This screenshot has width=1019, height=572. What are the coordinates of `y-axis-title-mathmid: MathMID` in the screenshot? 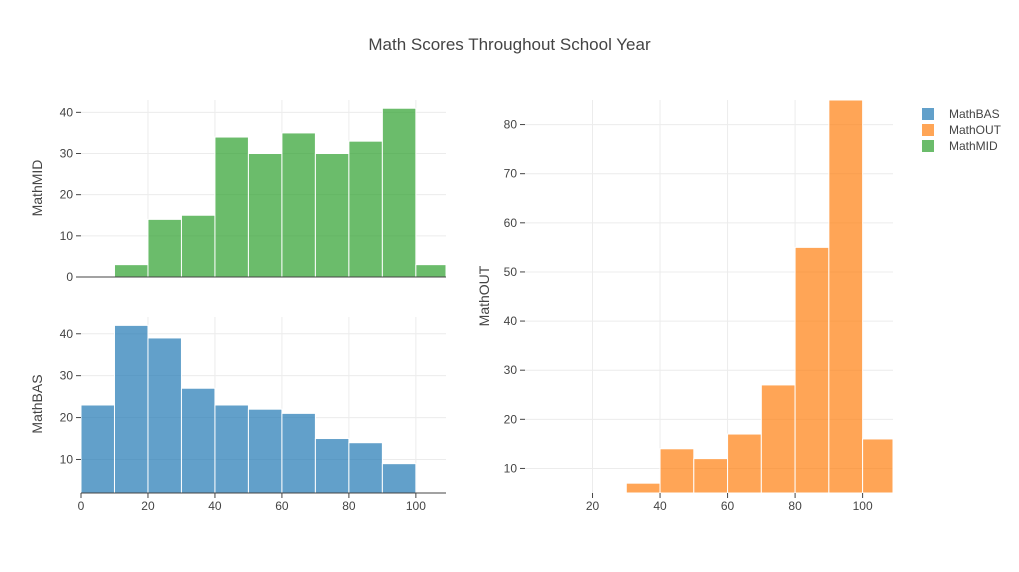 It's located at (37, 188).